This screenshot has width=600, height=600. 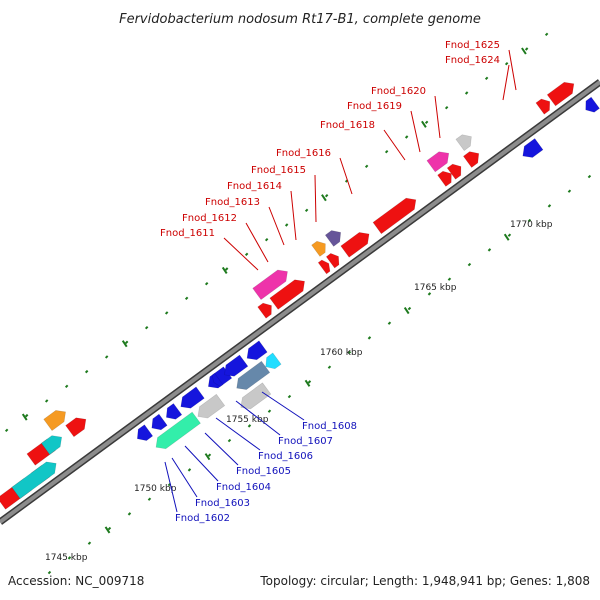 What do you see at coordinates (341, 353) in the screenshot?
I see `scale-tick-label: 1760 kbp` at bounding box center [341, 353].